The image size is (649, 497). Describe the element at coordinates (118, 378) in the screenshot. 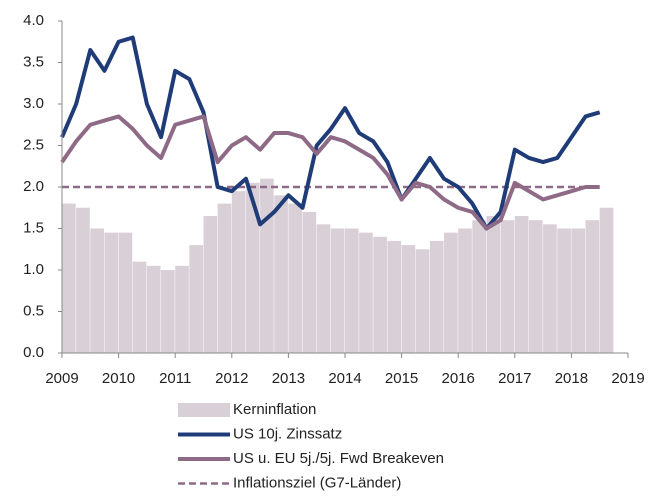

I see `x-tick-label: 2010` at that location.